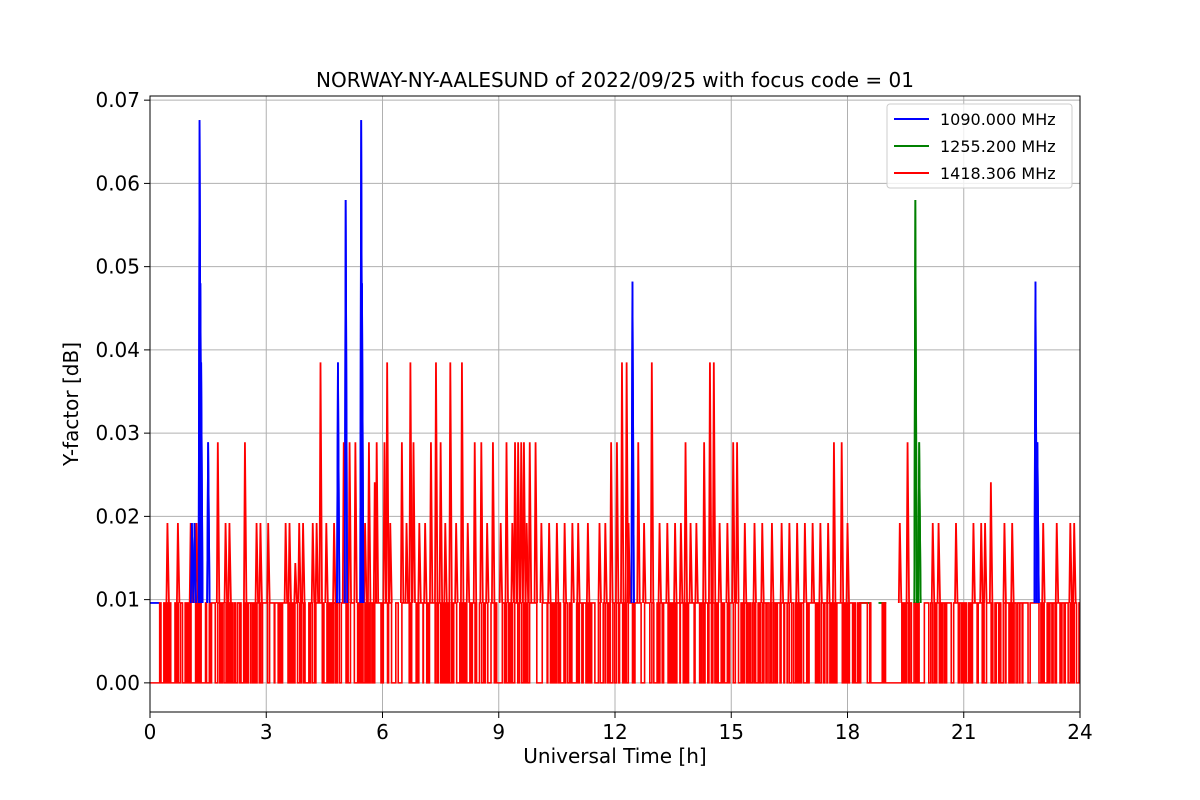 Image resolution: width=1200 pixels, height=800 pixels. I want to click on series-1-overlay, so click(917, 401).